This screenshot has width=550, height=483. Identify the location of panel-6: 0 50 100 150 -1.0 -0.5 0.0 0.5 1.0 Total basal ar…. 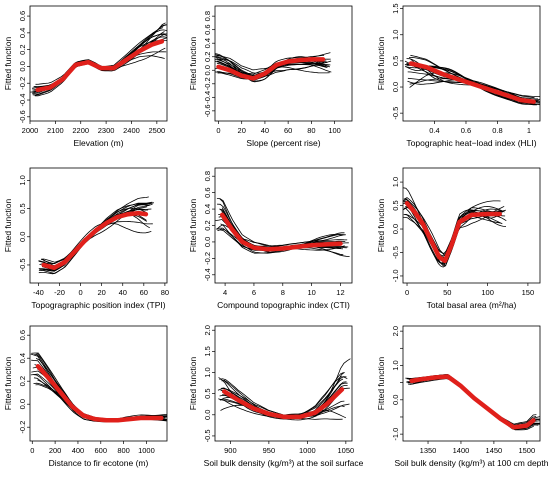
(458, 238).